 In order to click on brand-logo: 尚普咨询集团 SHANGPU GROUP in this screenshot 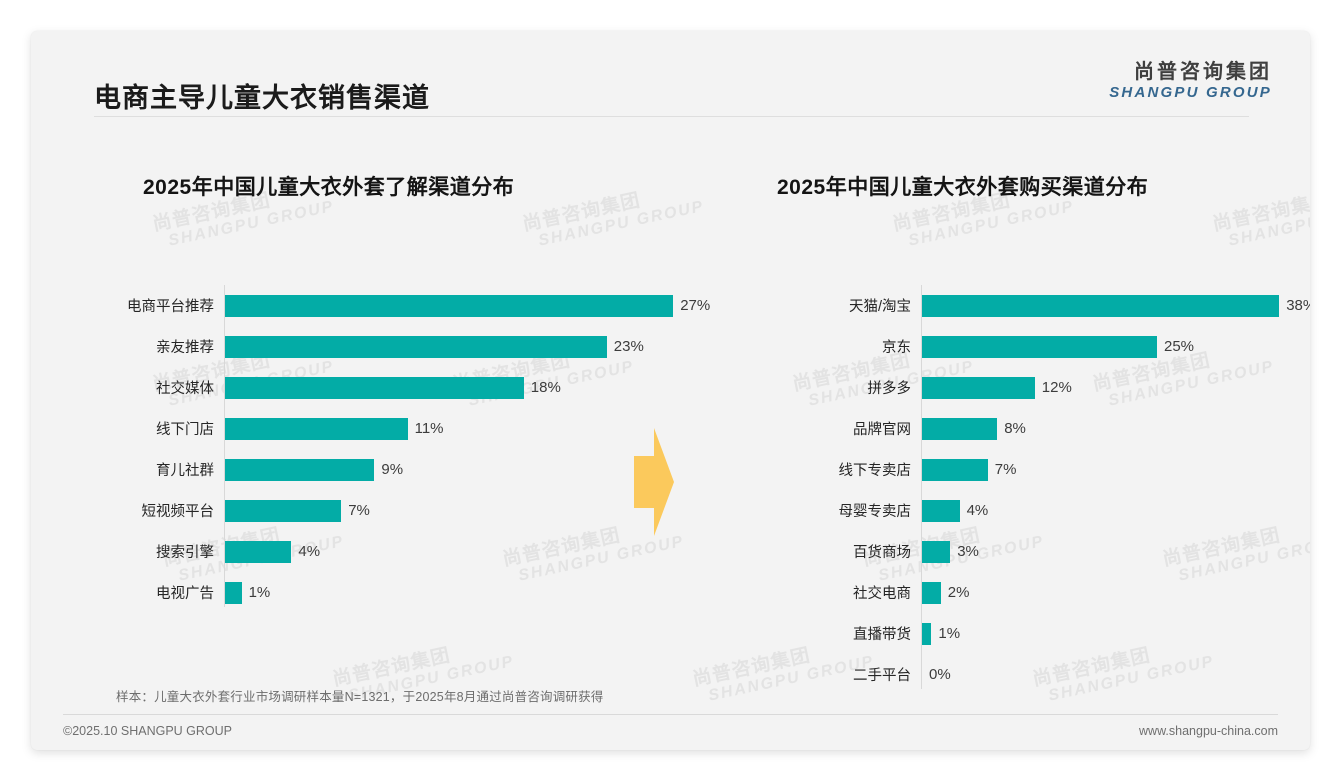, I will do `click(1190, 81)`.